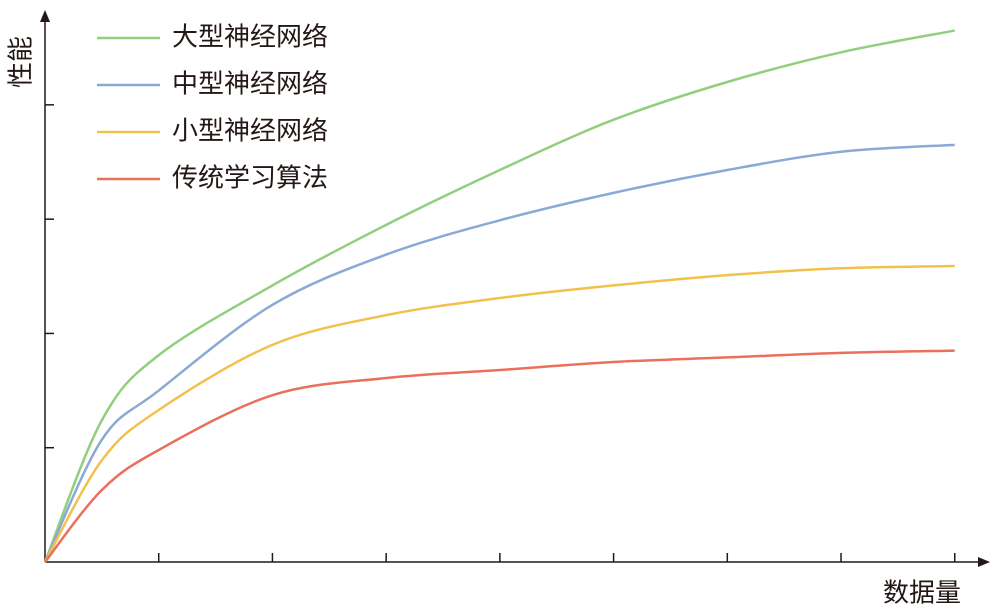 The height and width of the screenshot is (609, 997). I want to click on y-axis-label: 性能, so click(22, 62).